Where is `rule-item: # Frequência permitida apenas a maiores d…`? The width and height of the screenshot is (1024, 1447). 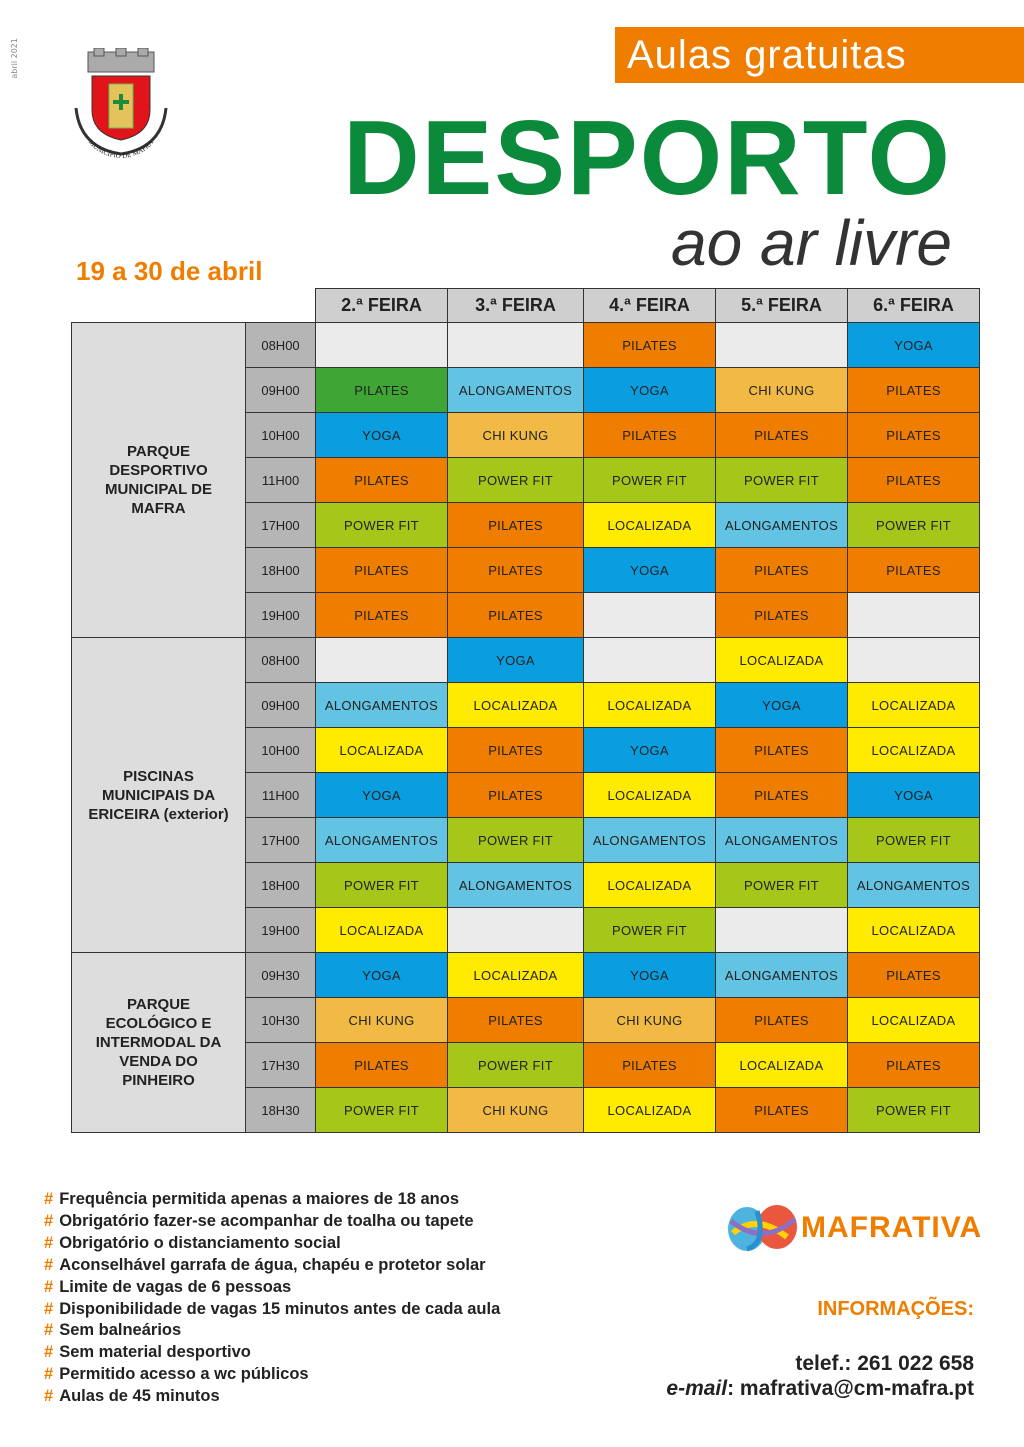
rule-item: # Frequência permitida apenas a maiores d… is located at coordinates (272, 1200).